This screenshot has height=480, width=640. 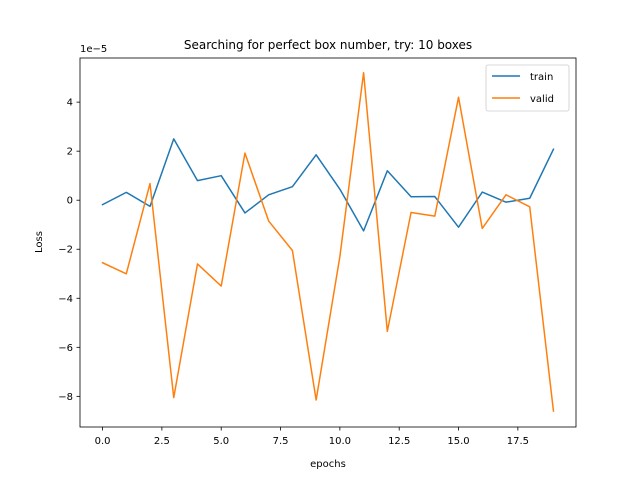 What do you see at coordinates (70, 103) in the screenshot?
I see `y-tick-label: 4` at bounding box center [70, 103].